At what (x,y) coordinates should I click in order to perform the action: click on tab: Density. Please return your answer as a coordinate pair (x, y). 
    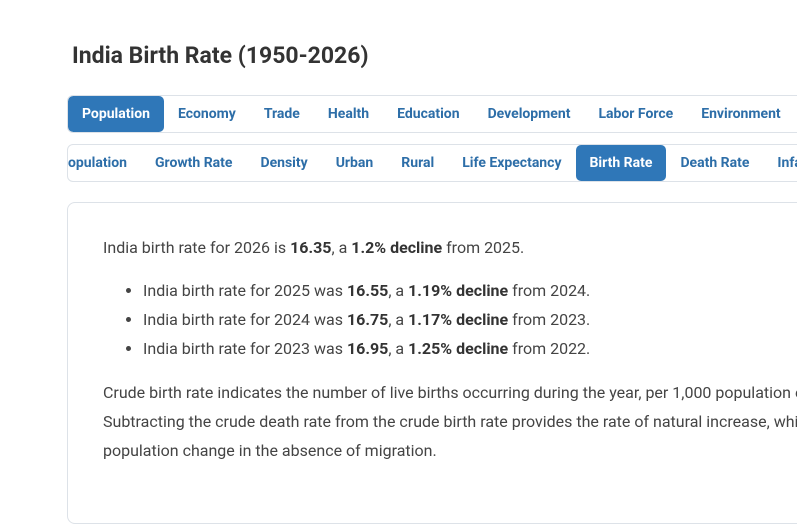
    Looking at the image, I should click on (284, 163).